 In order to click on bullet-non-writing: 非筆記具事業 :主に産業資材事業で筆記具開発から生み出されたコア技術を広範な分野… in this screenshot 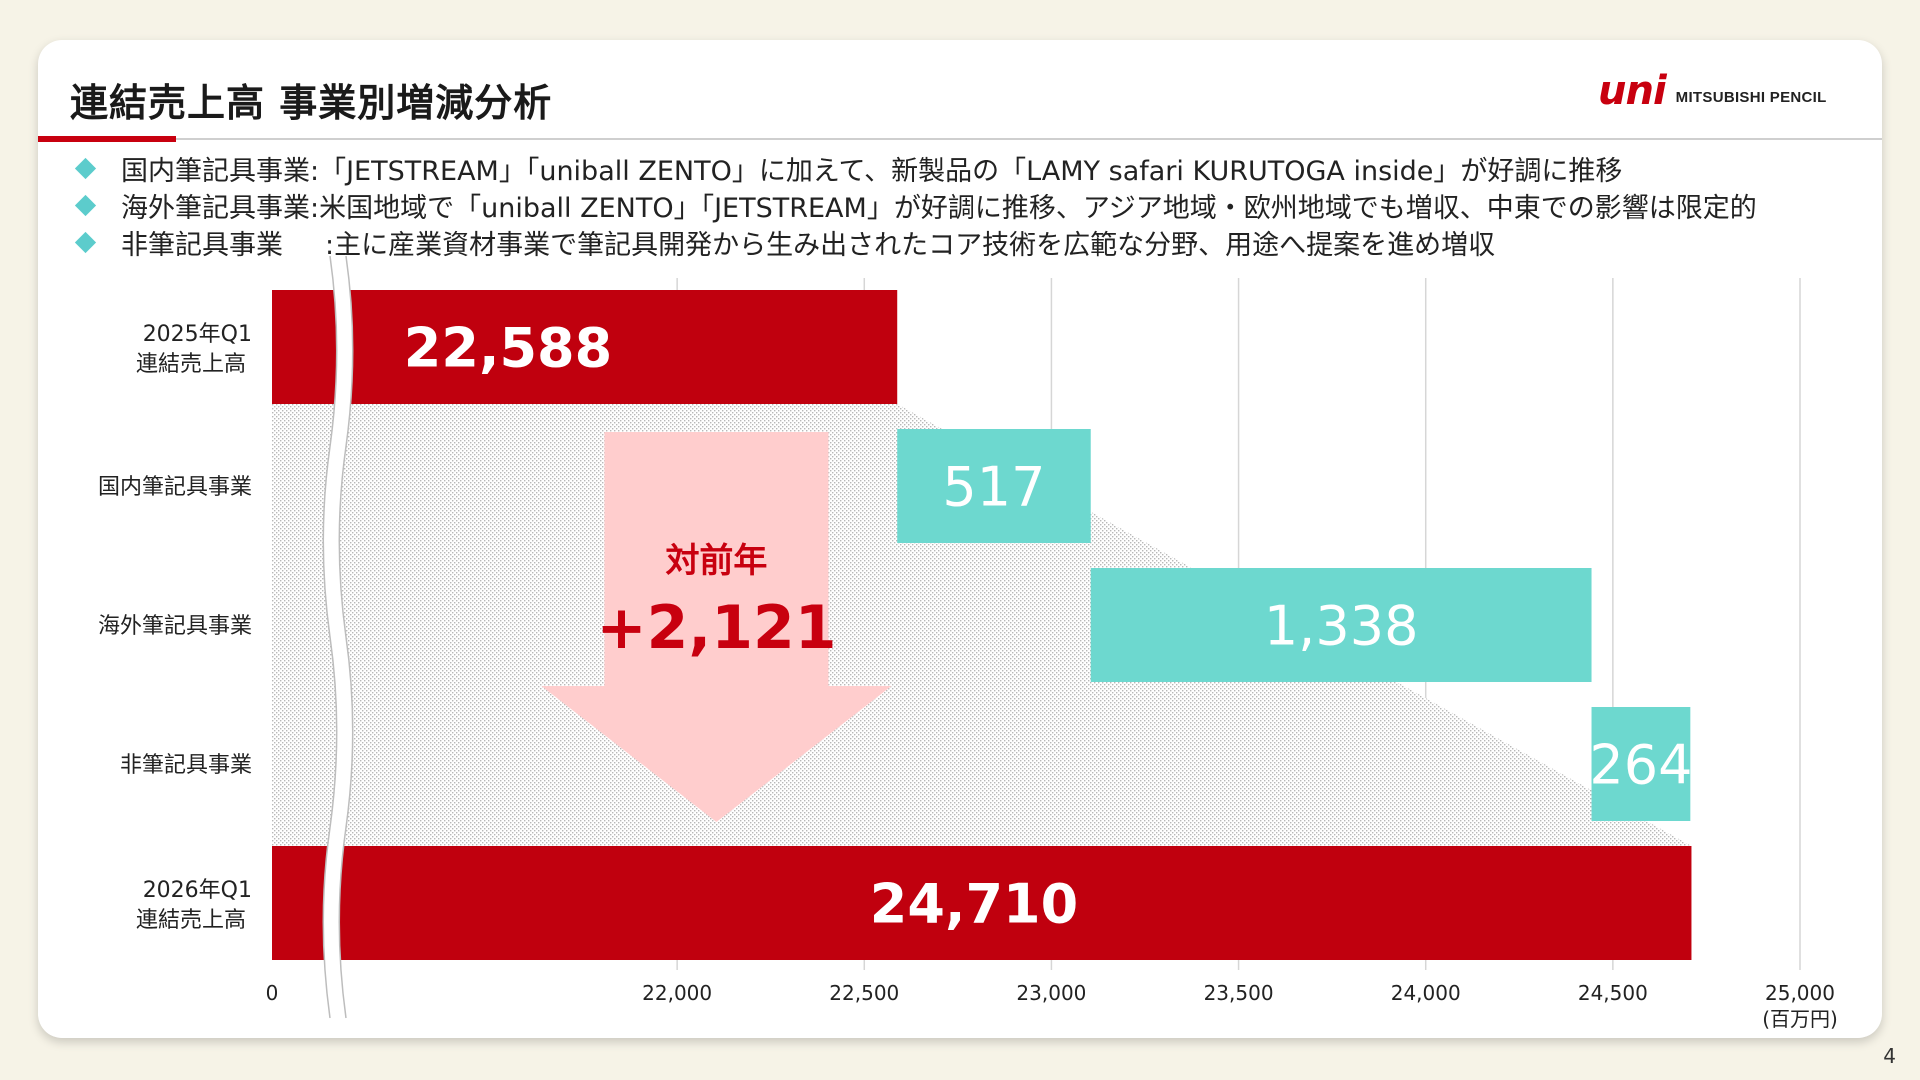, I will do `click(914, 242)`.